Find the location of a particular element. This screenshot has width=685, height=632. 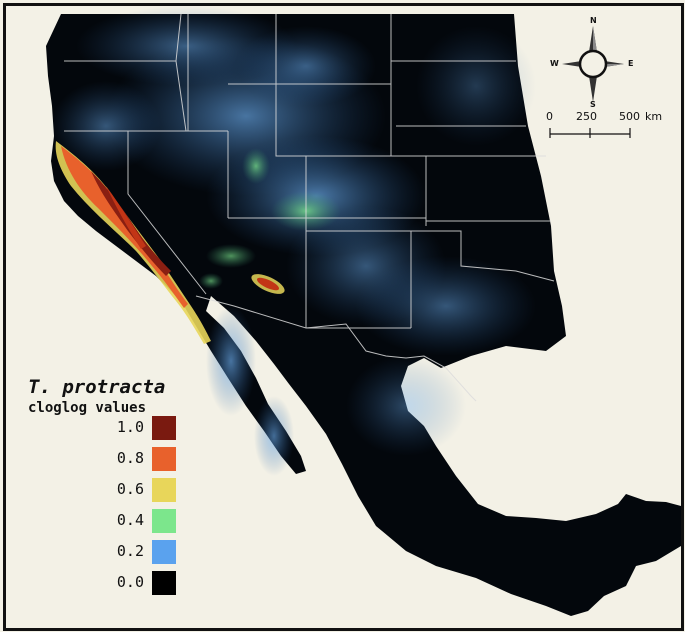

scale-label-500: 500 is located at coordinates (629, 116).